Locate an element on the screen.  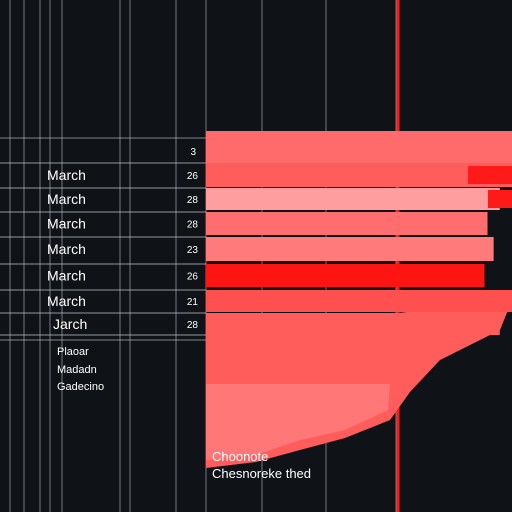
legend-entry-1: Plaoar is located at coordinates (73, 352).